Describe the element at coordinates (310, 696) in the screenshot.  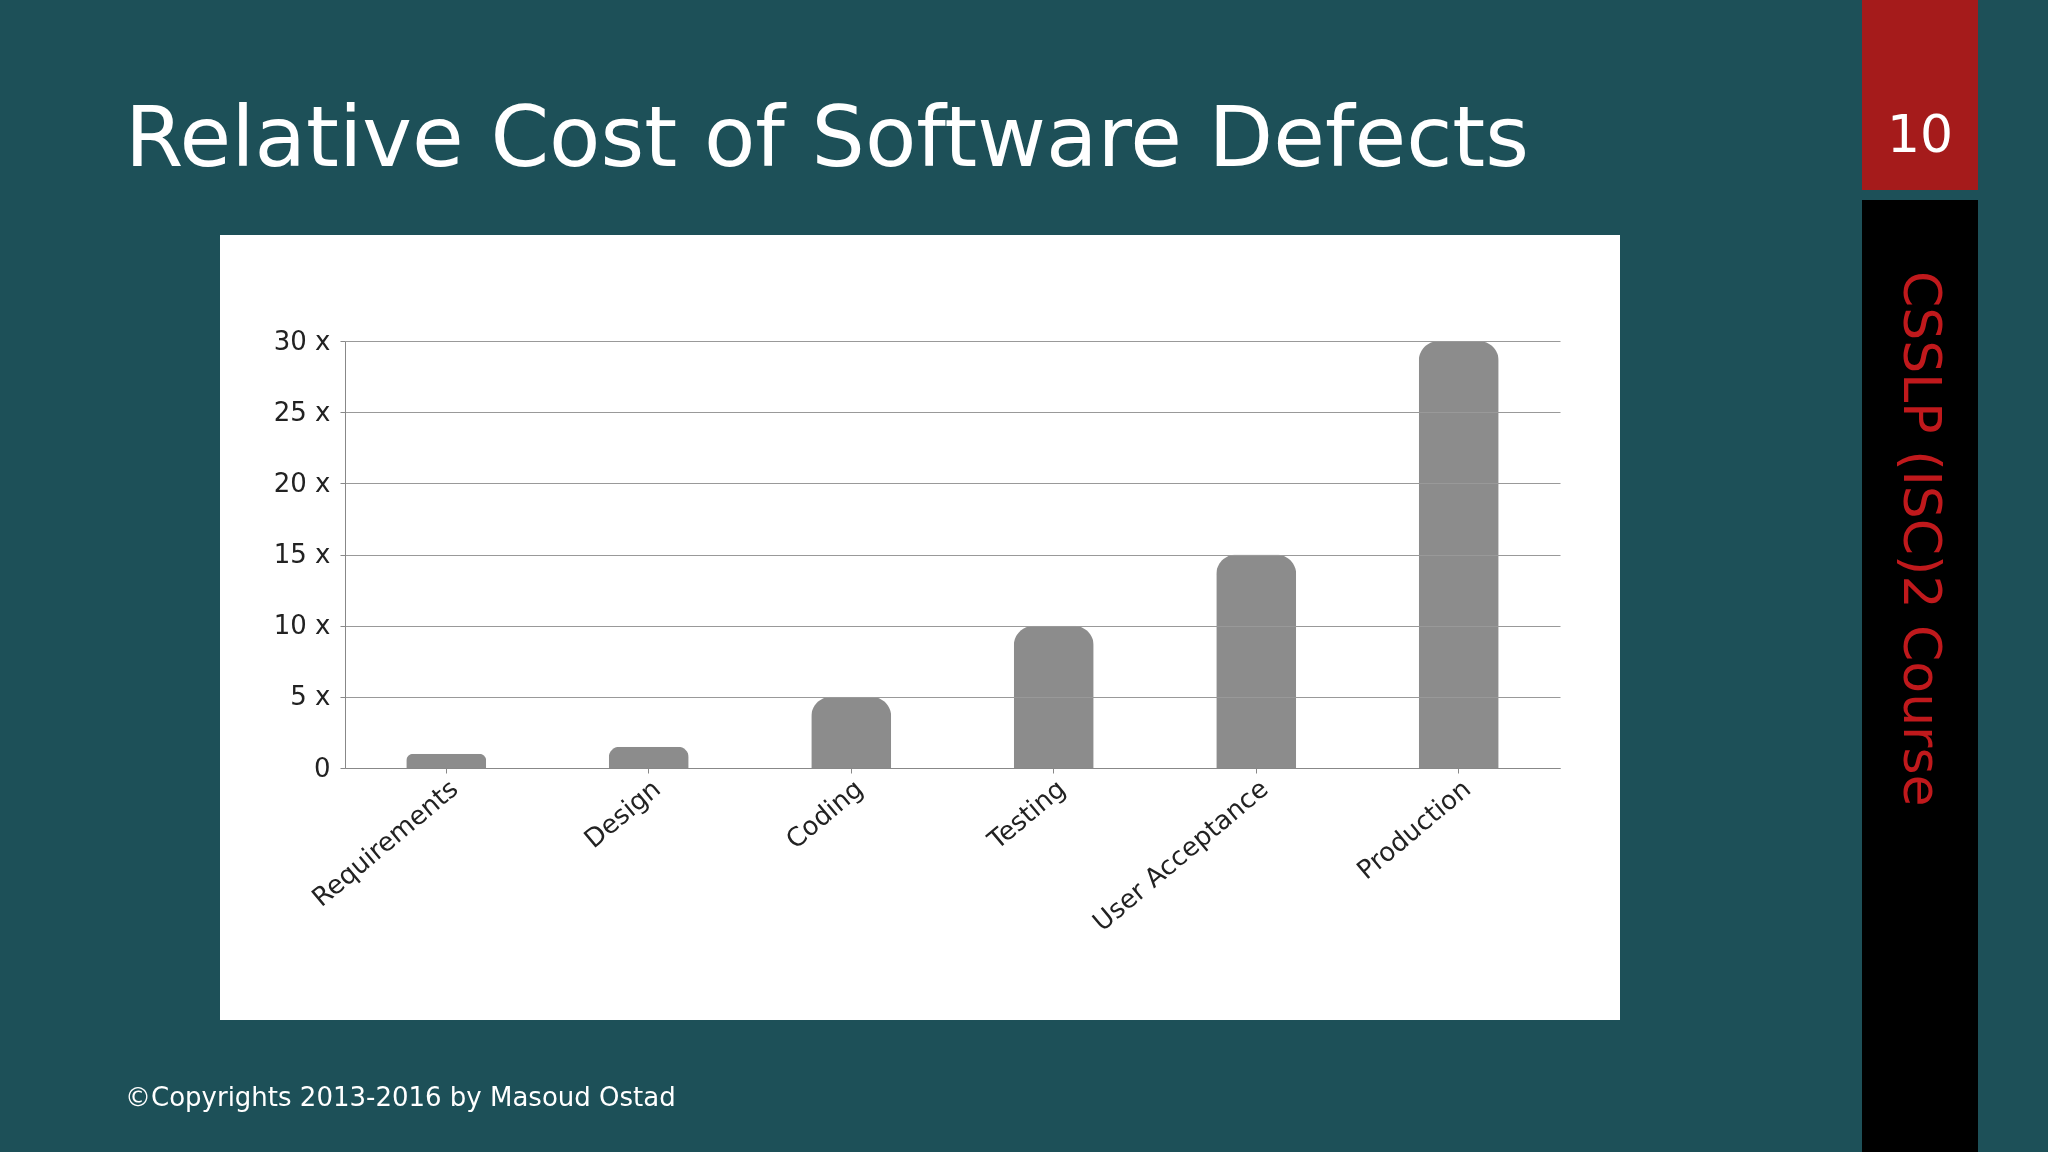
I see `y-tick-label: 5 x` at that location.